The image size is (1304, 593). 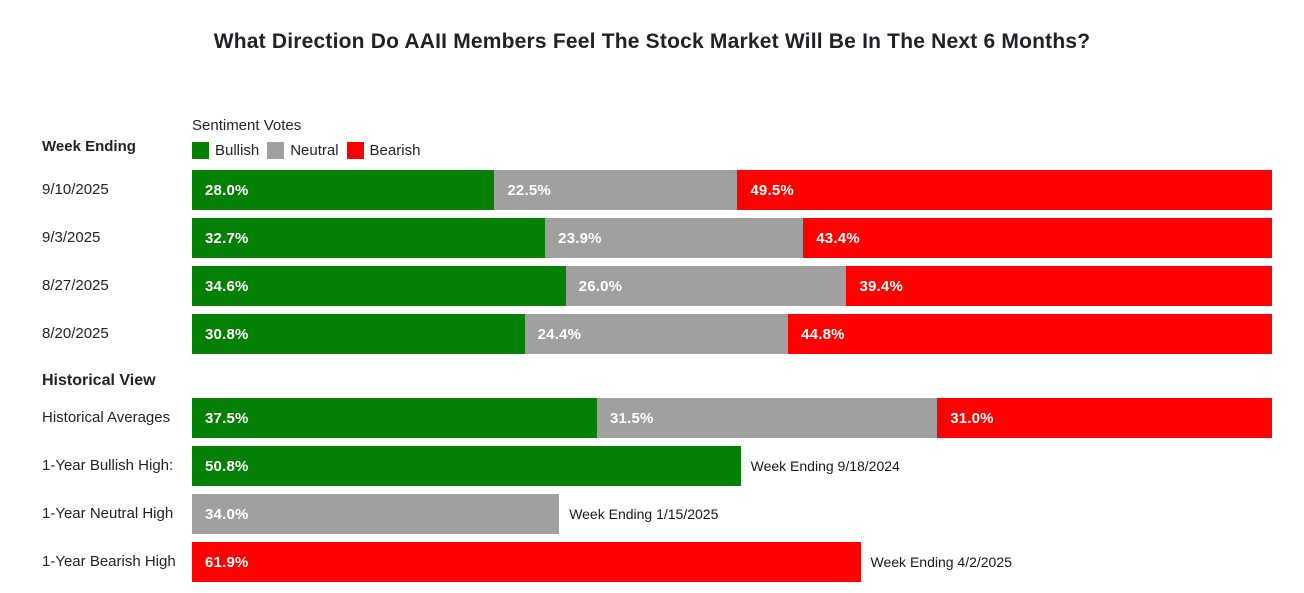 What do you see at coordinates (358, 334) in the screenshot?
I see `bullish-bar-segment: 30.8%` at bounding box center [358, 334].